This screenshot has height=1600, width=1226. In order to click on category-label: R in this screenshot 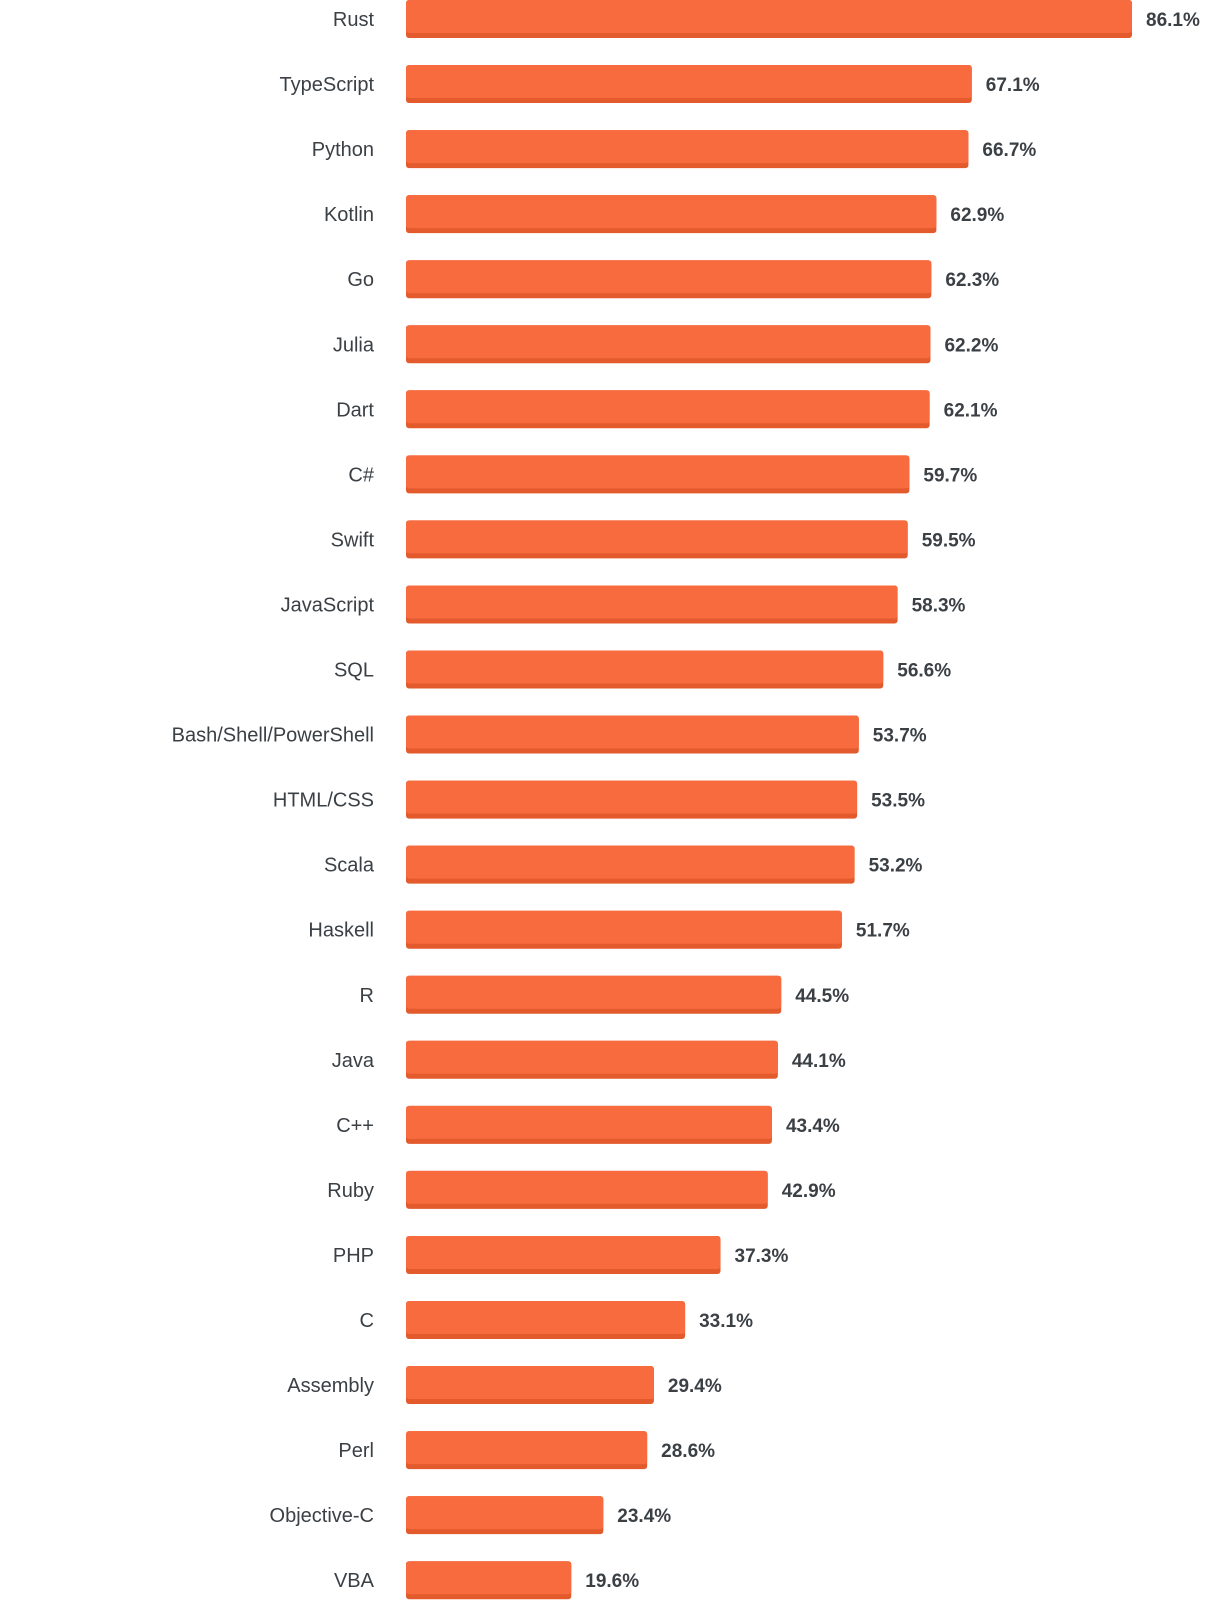, I will do `click(367, 996)`.